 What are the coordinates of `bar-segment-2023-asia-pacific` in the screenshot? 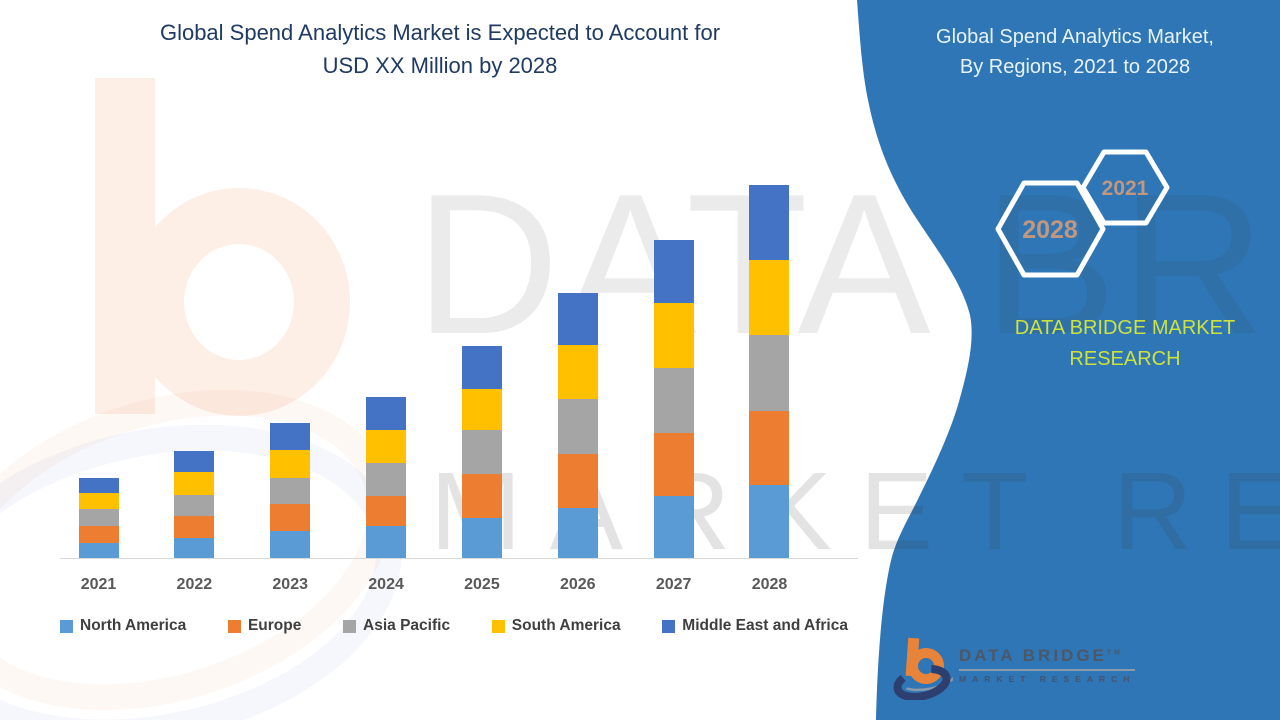 It's located at (290, 491).